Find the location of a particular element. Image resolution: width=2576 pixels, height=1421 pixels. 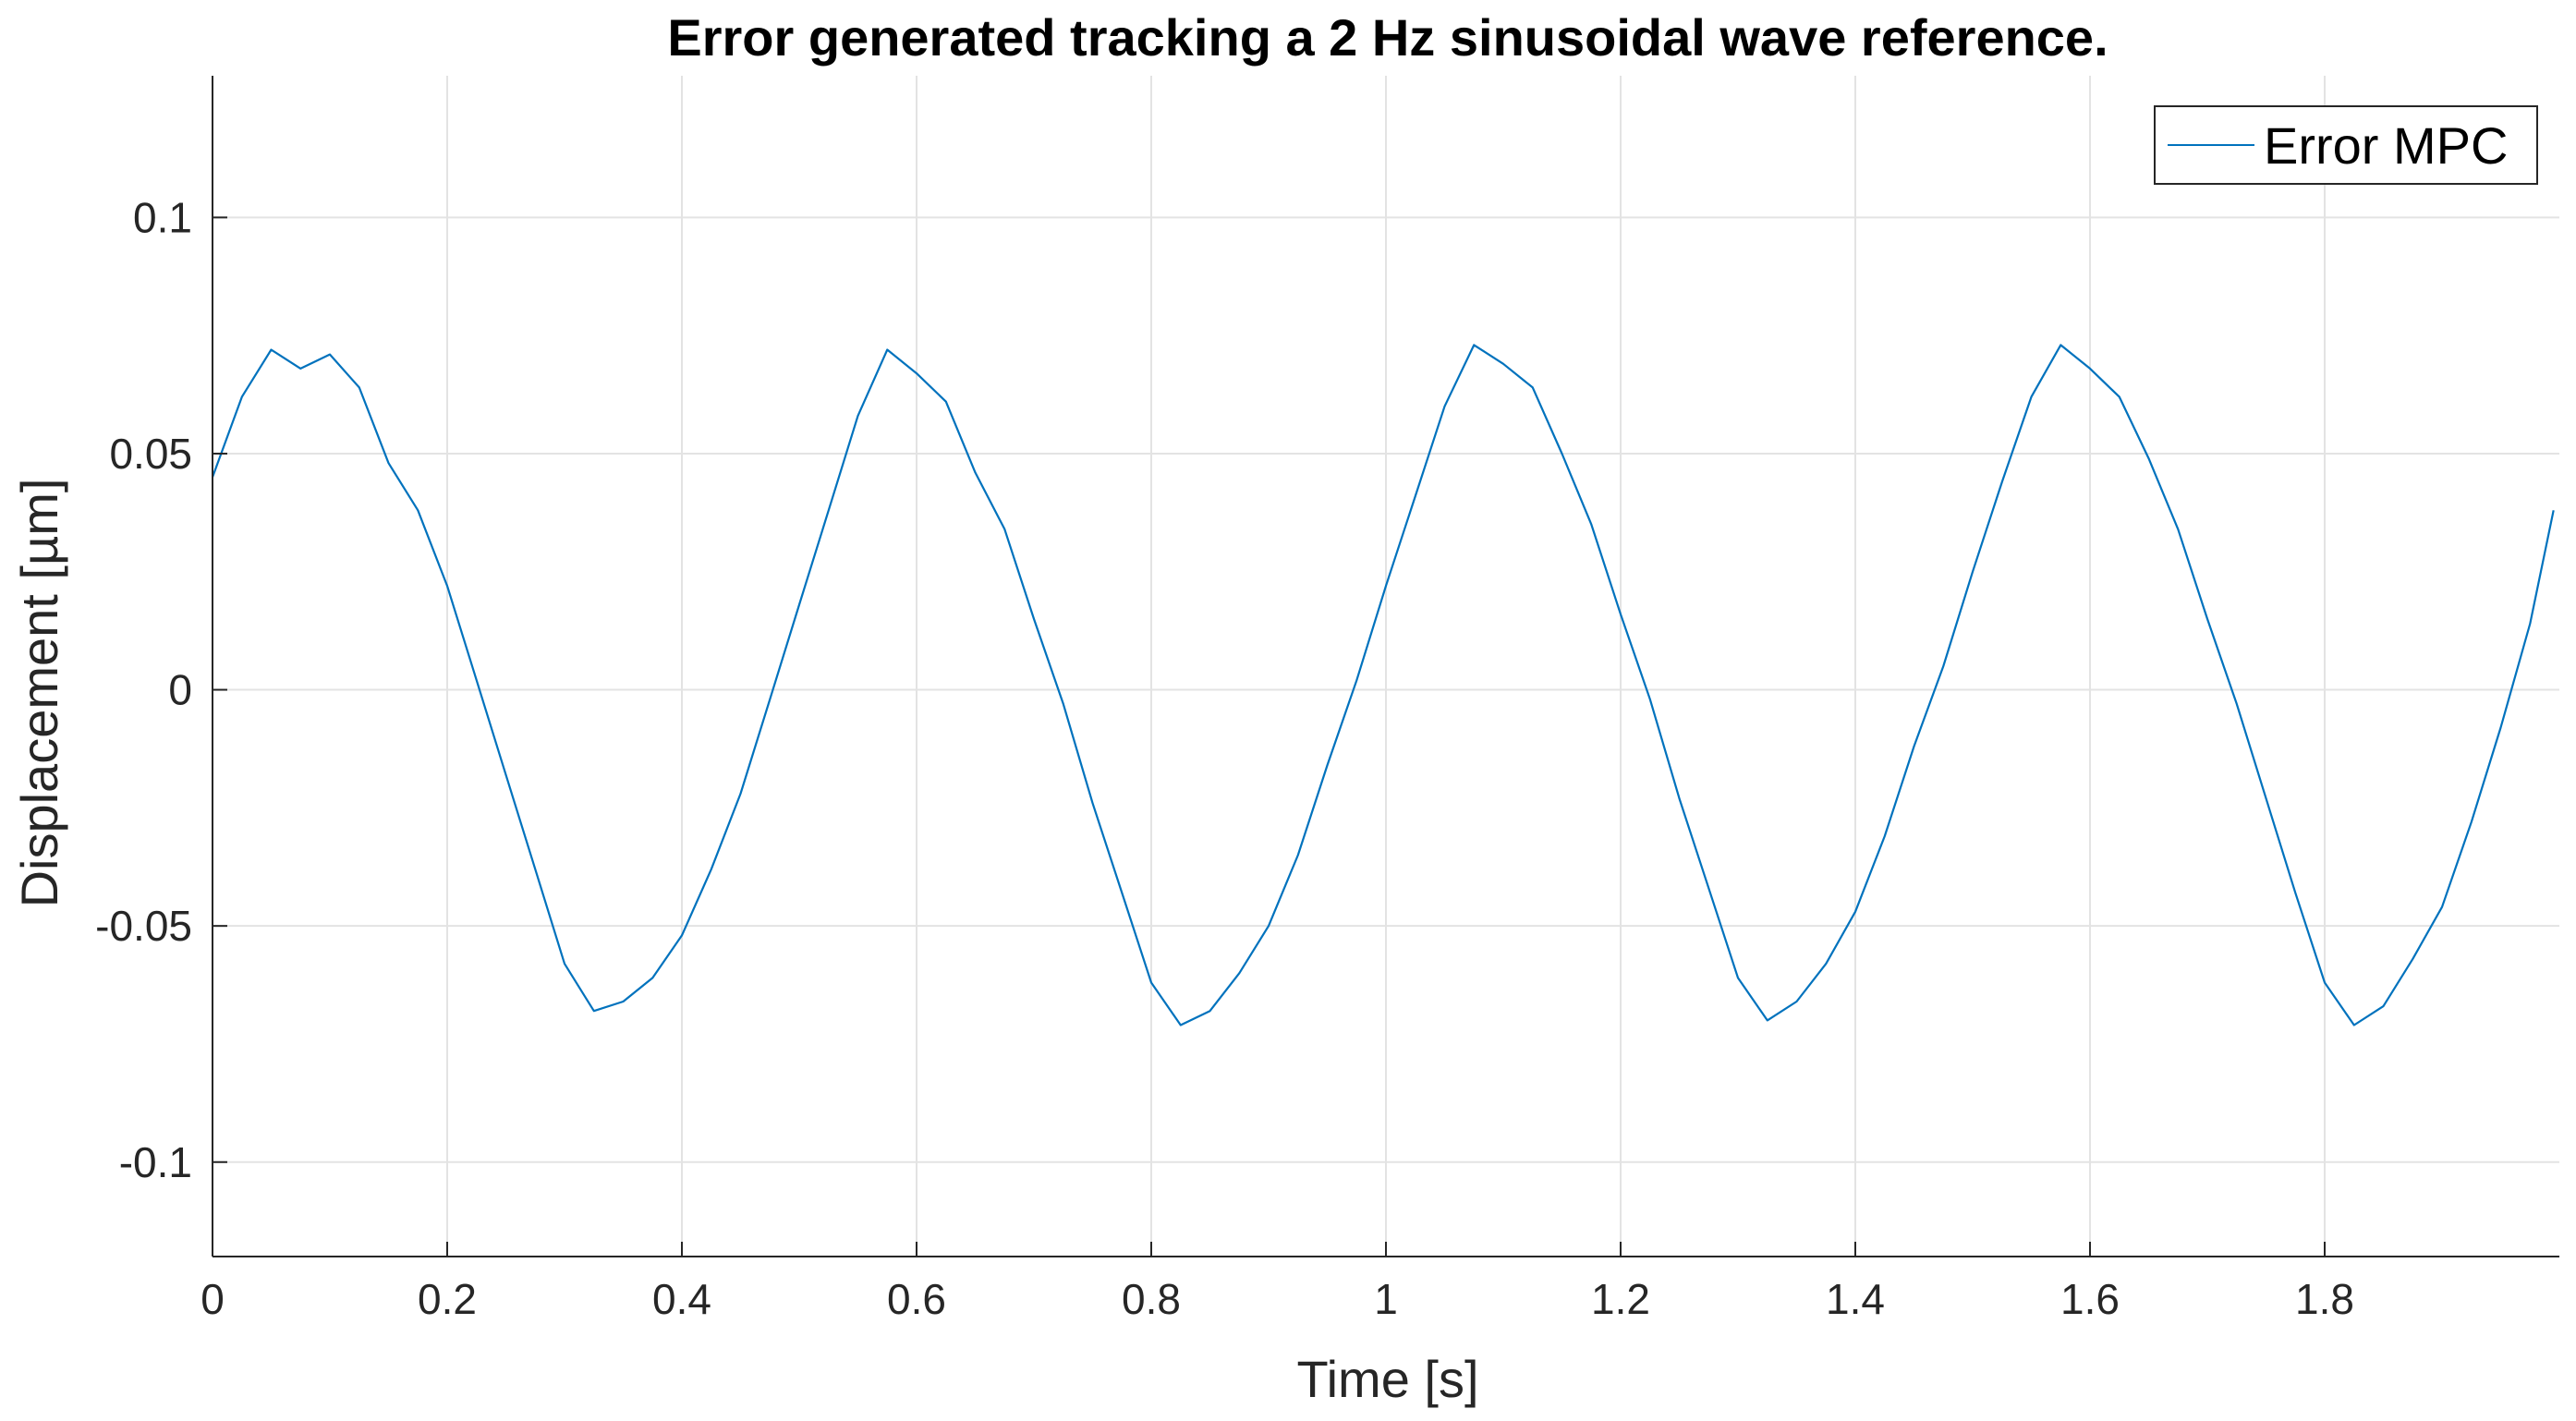

y-tick-label: 0.05 is located at coordinates (150, 454).